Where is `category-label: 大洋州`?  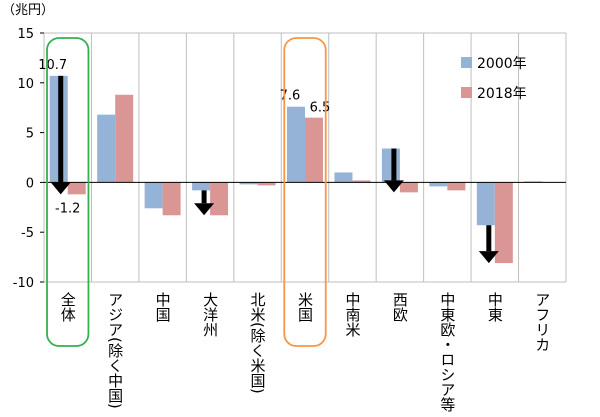
category-label: 大洋州 is located at coordinates (210, 314).